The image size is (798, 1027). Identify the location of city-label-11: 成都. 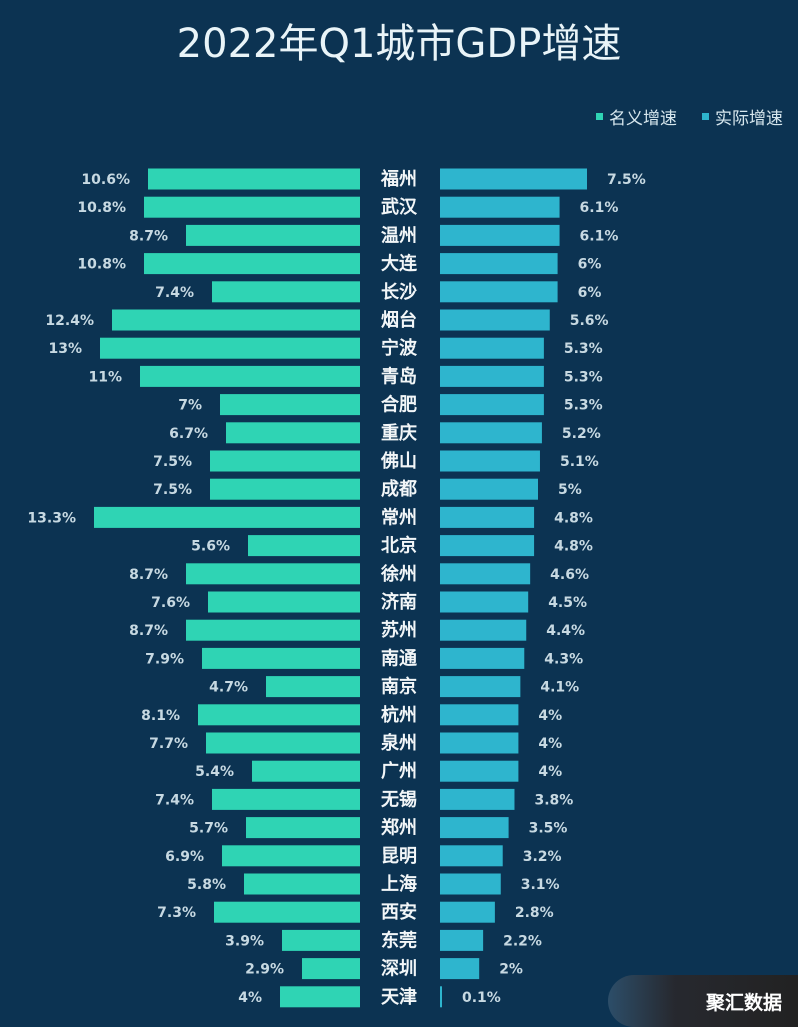
(399, 489).